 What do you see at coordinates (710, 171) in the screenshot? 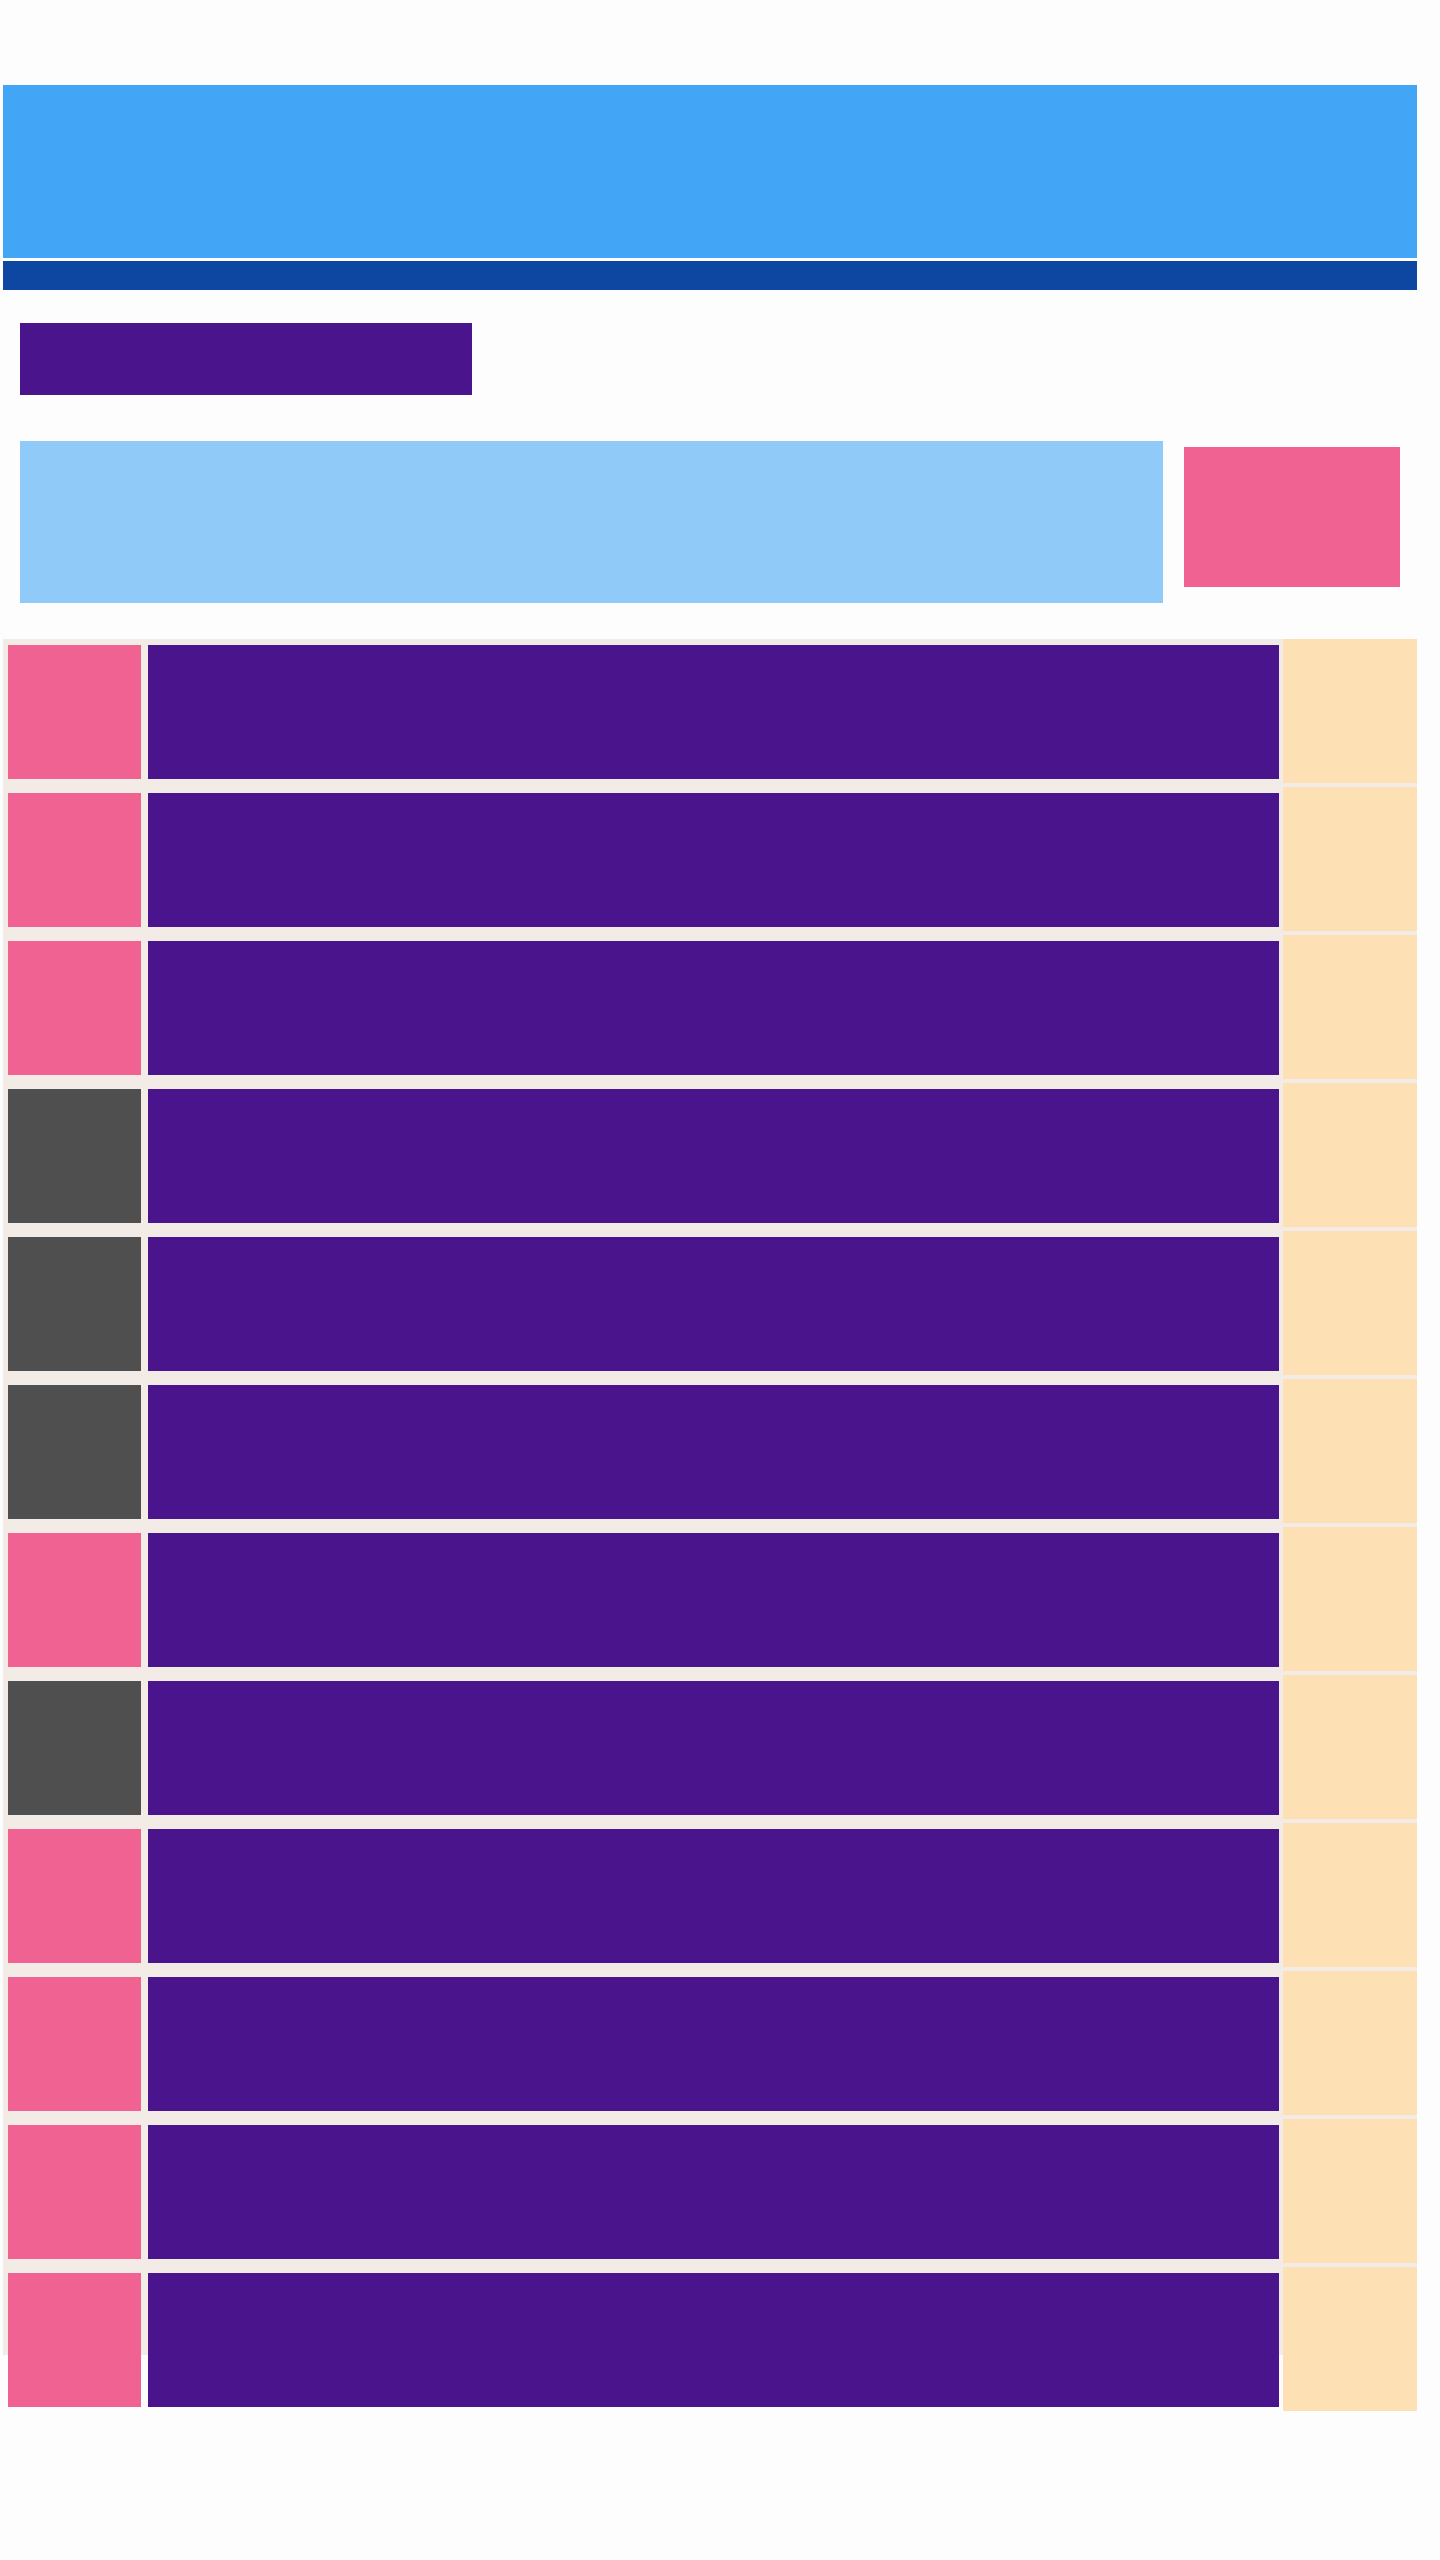
I see `app-bar` at bounding box center [710, 171].